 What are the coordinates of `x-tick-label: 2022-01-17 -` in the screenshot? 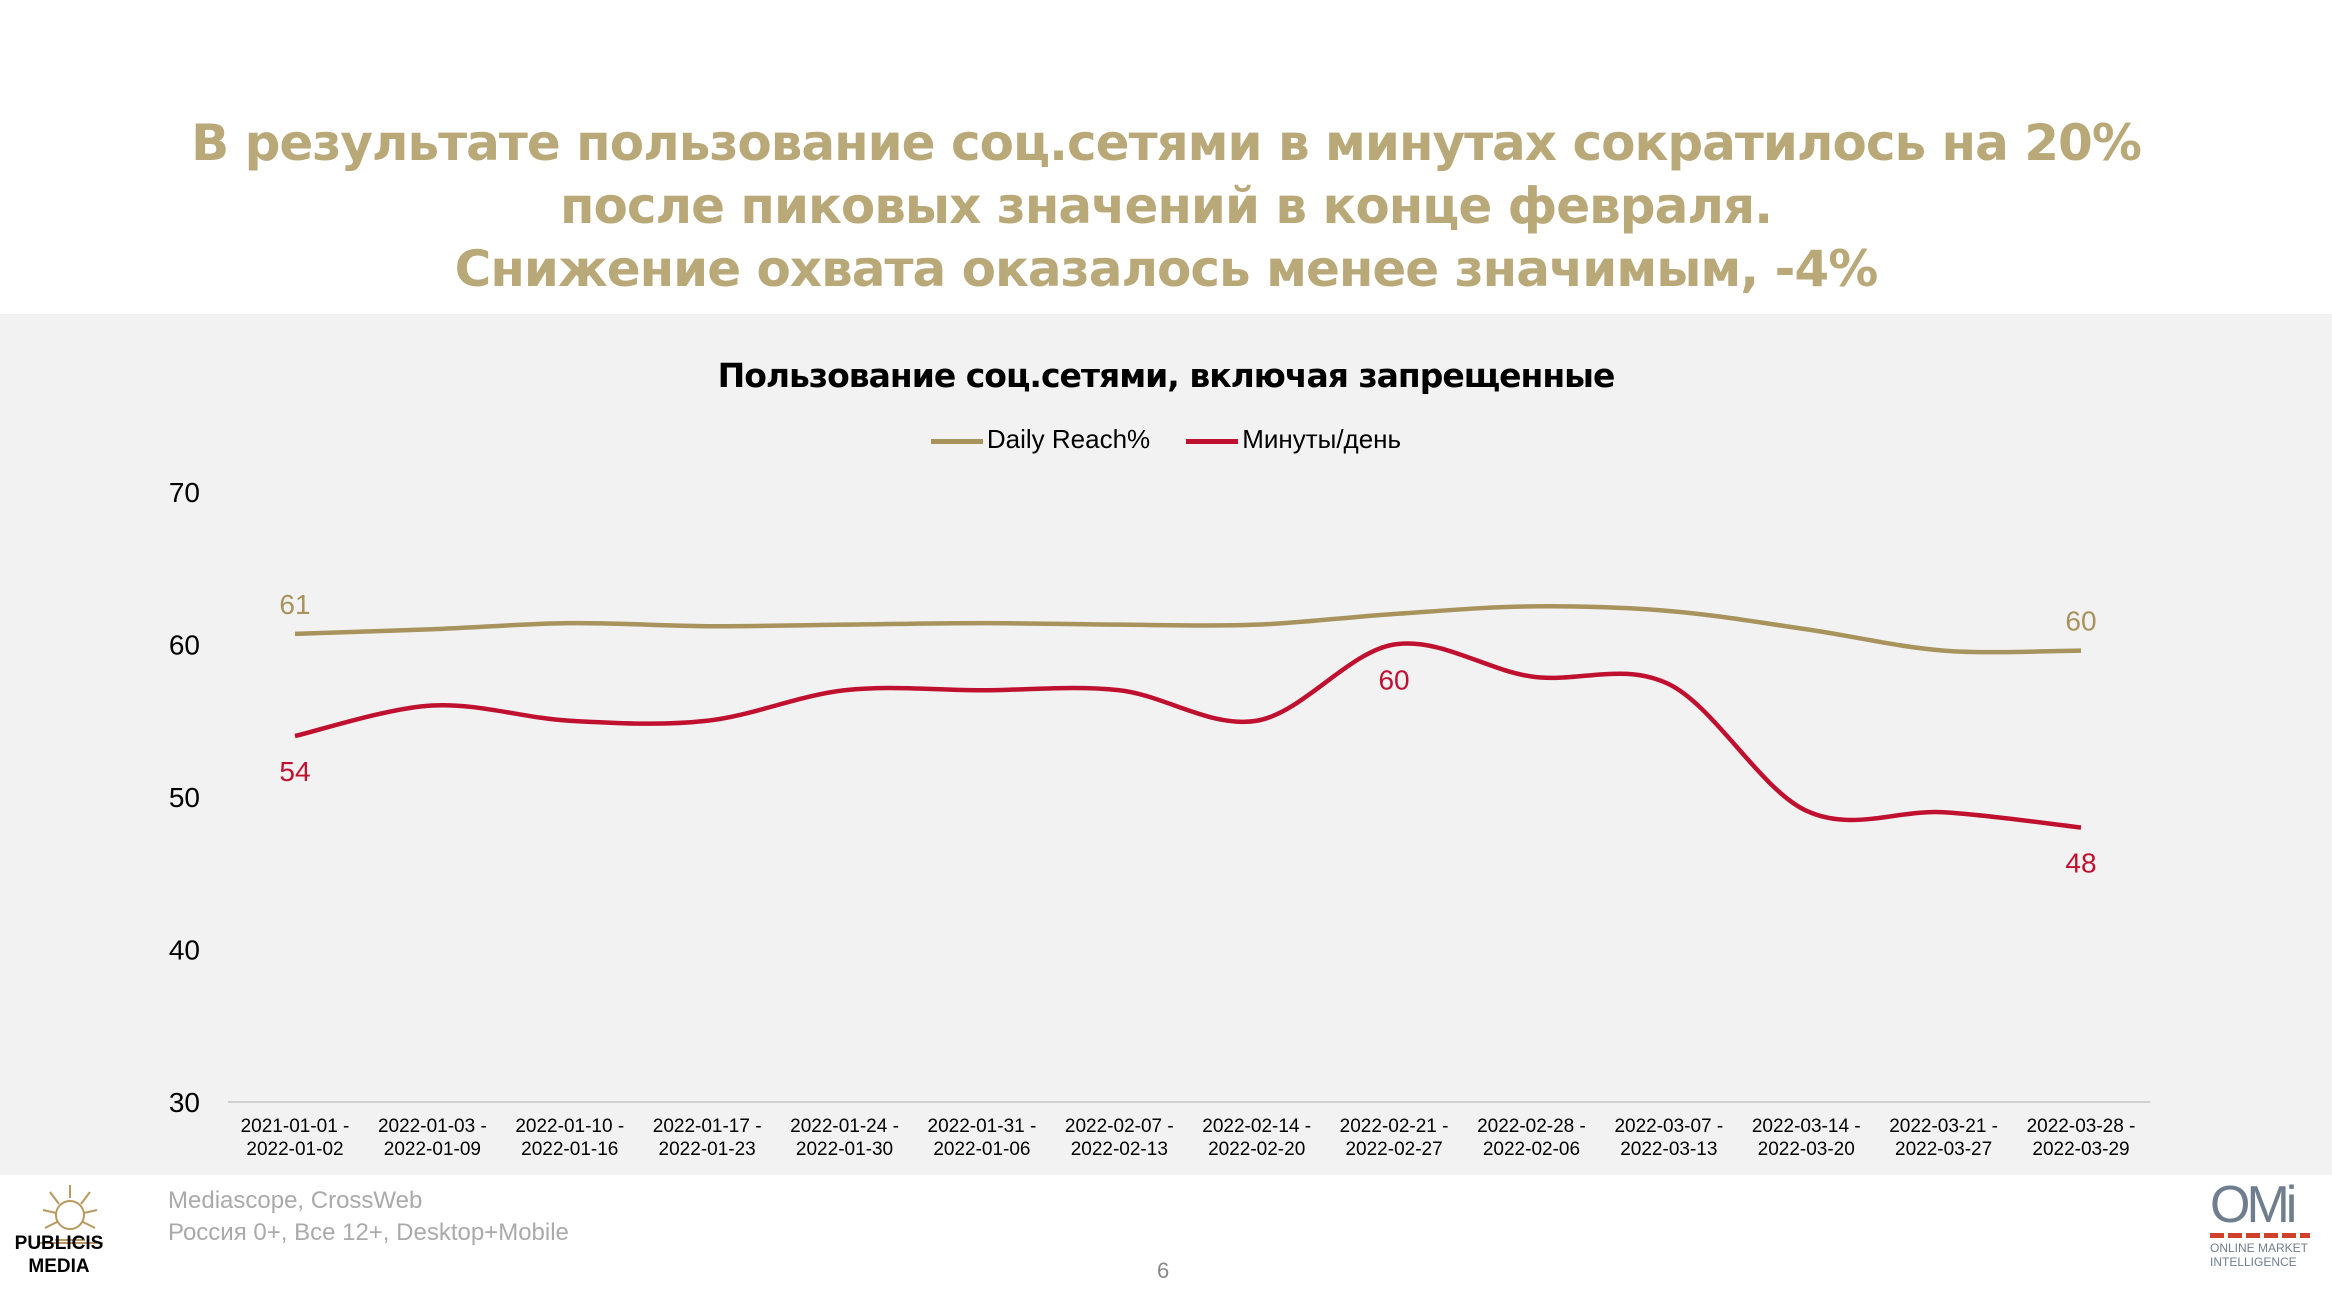 It's located at (707, 1126).